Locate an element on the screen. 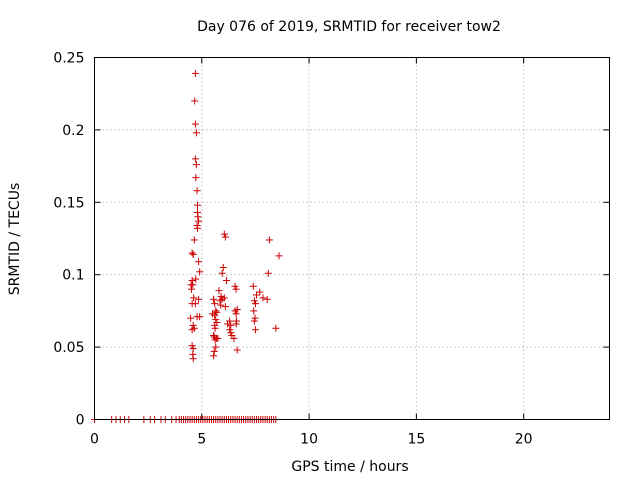 The image size is (640, 480). x-tick-label: 5 is located at coordinates (201, 440).